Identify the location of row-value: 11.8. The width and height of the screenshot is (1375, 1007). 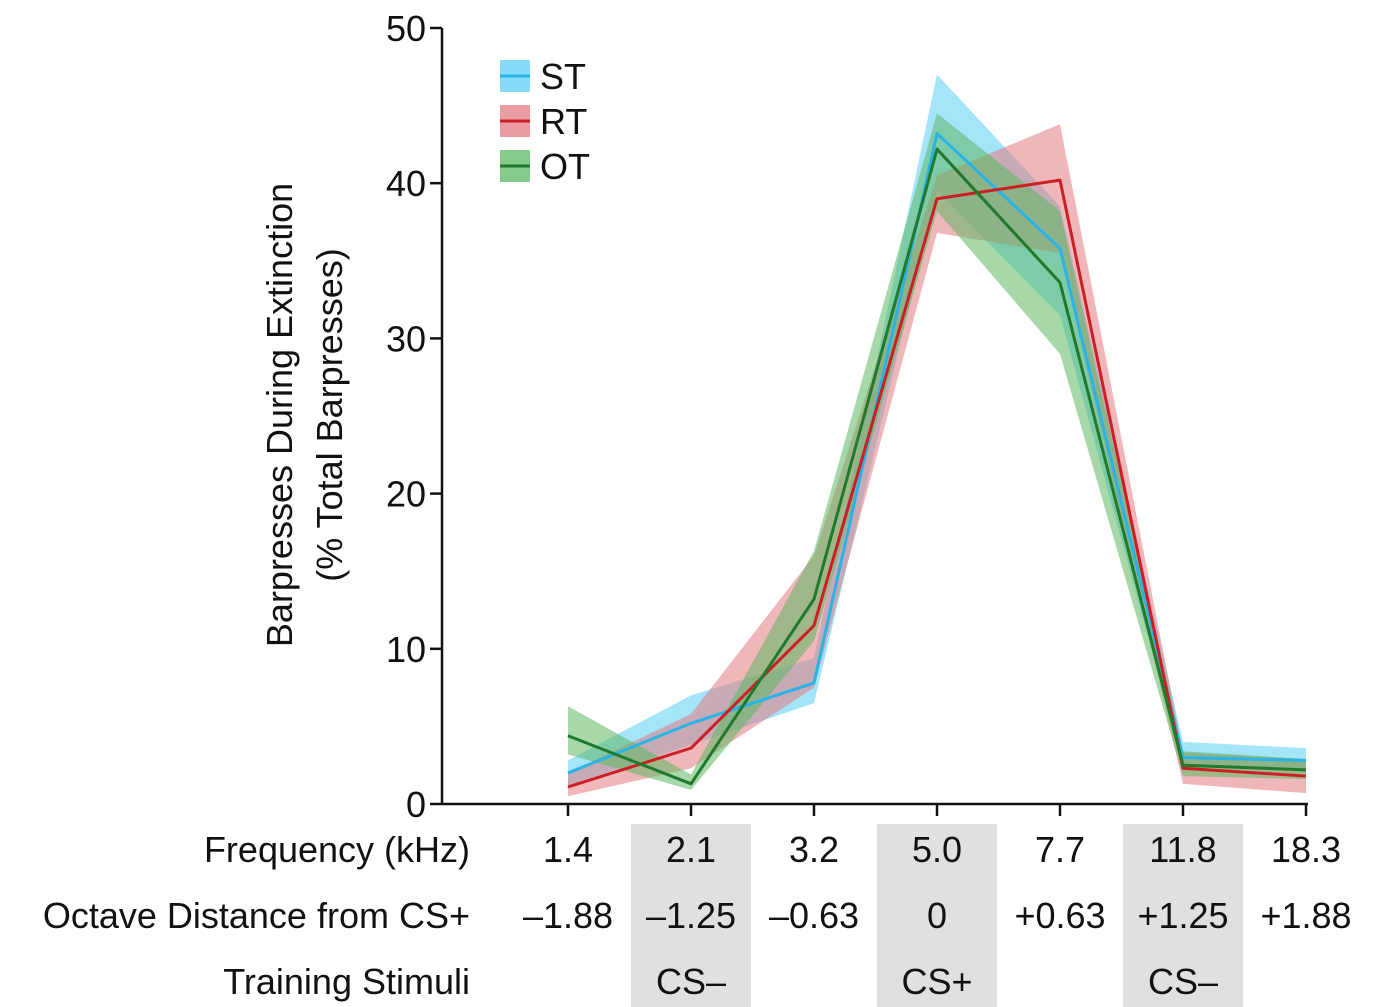
(1182, 849).